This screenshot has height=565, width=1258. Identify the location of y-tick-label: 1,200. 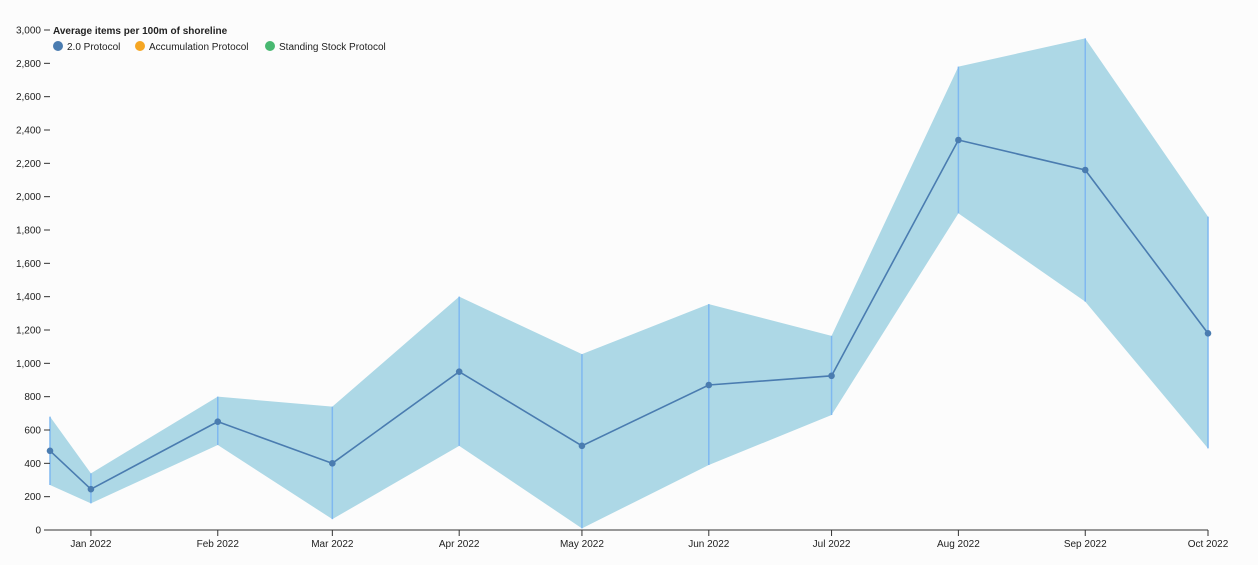
(28, 331).